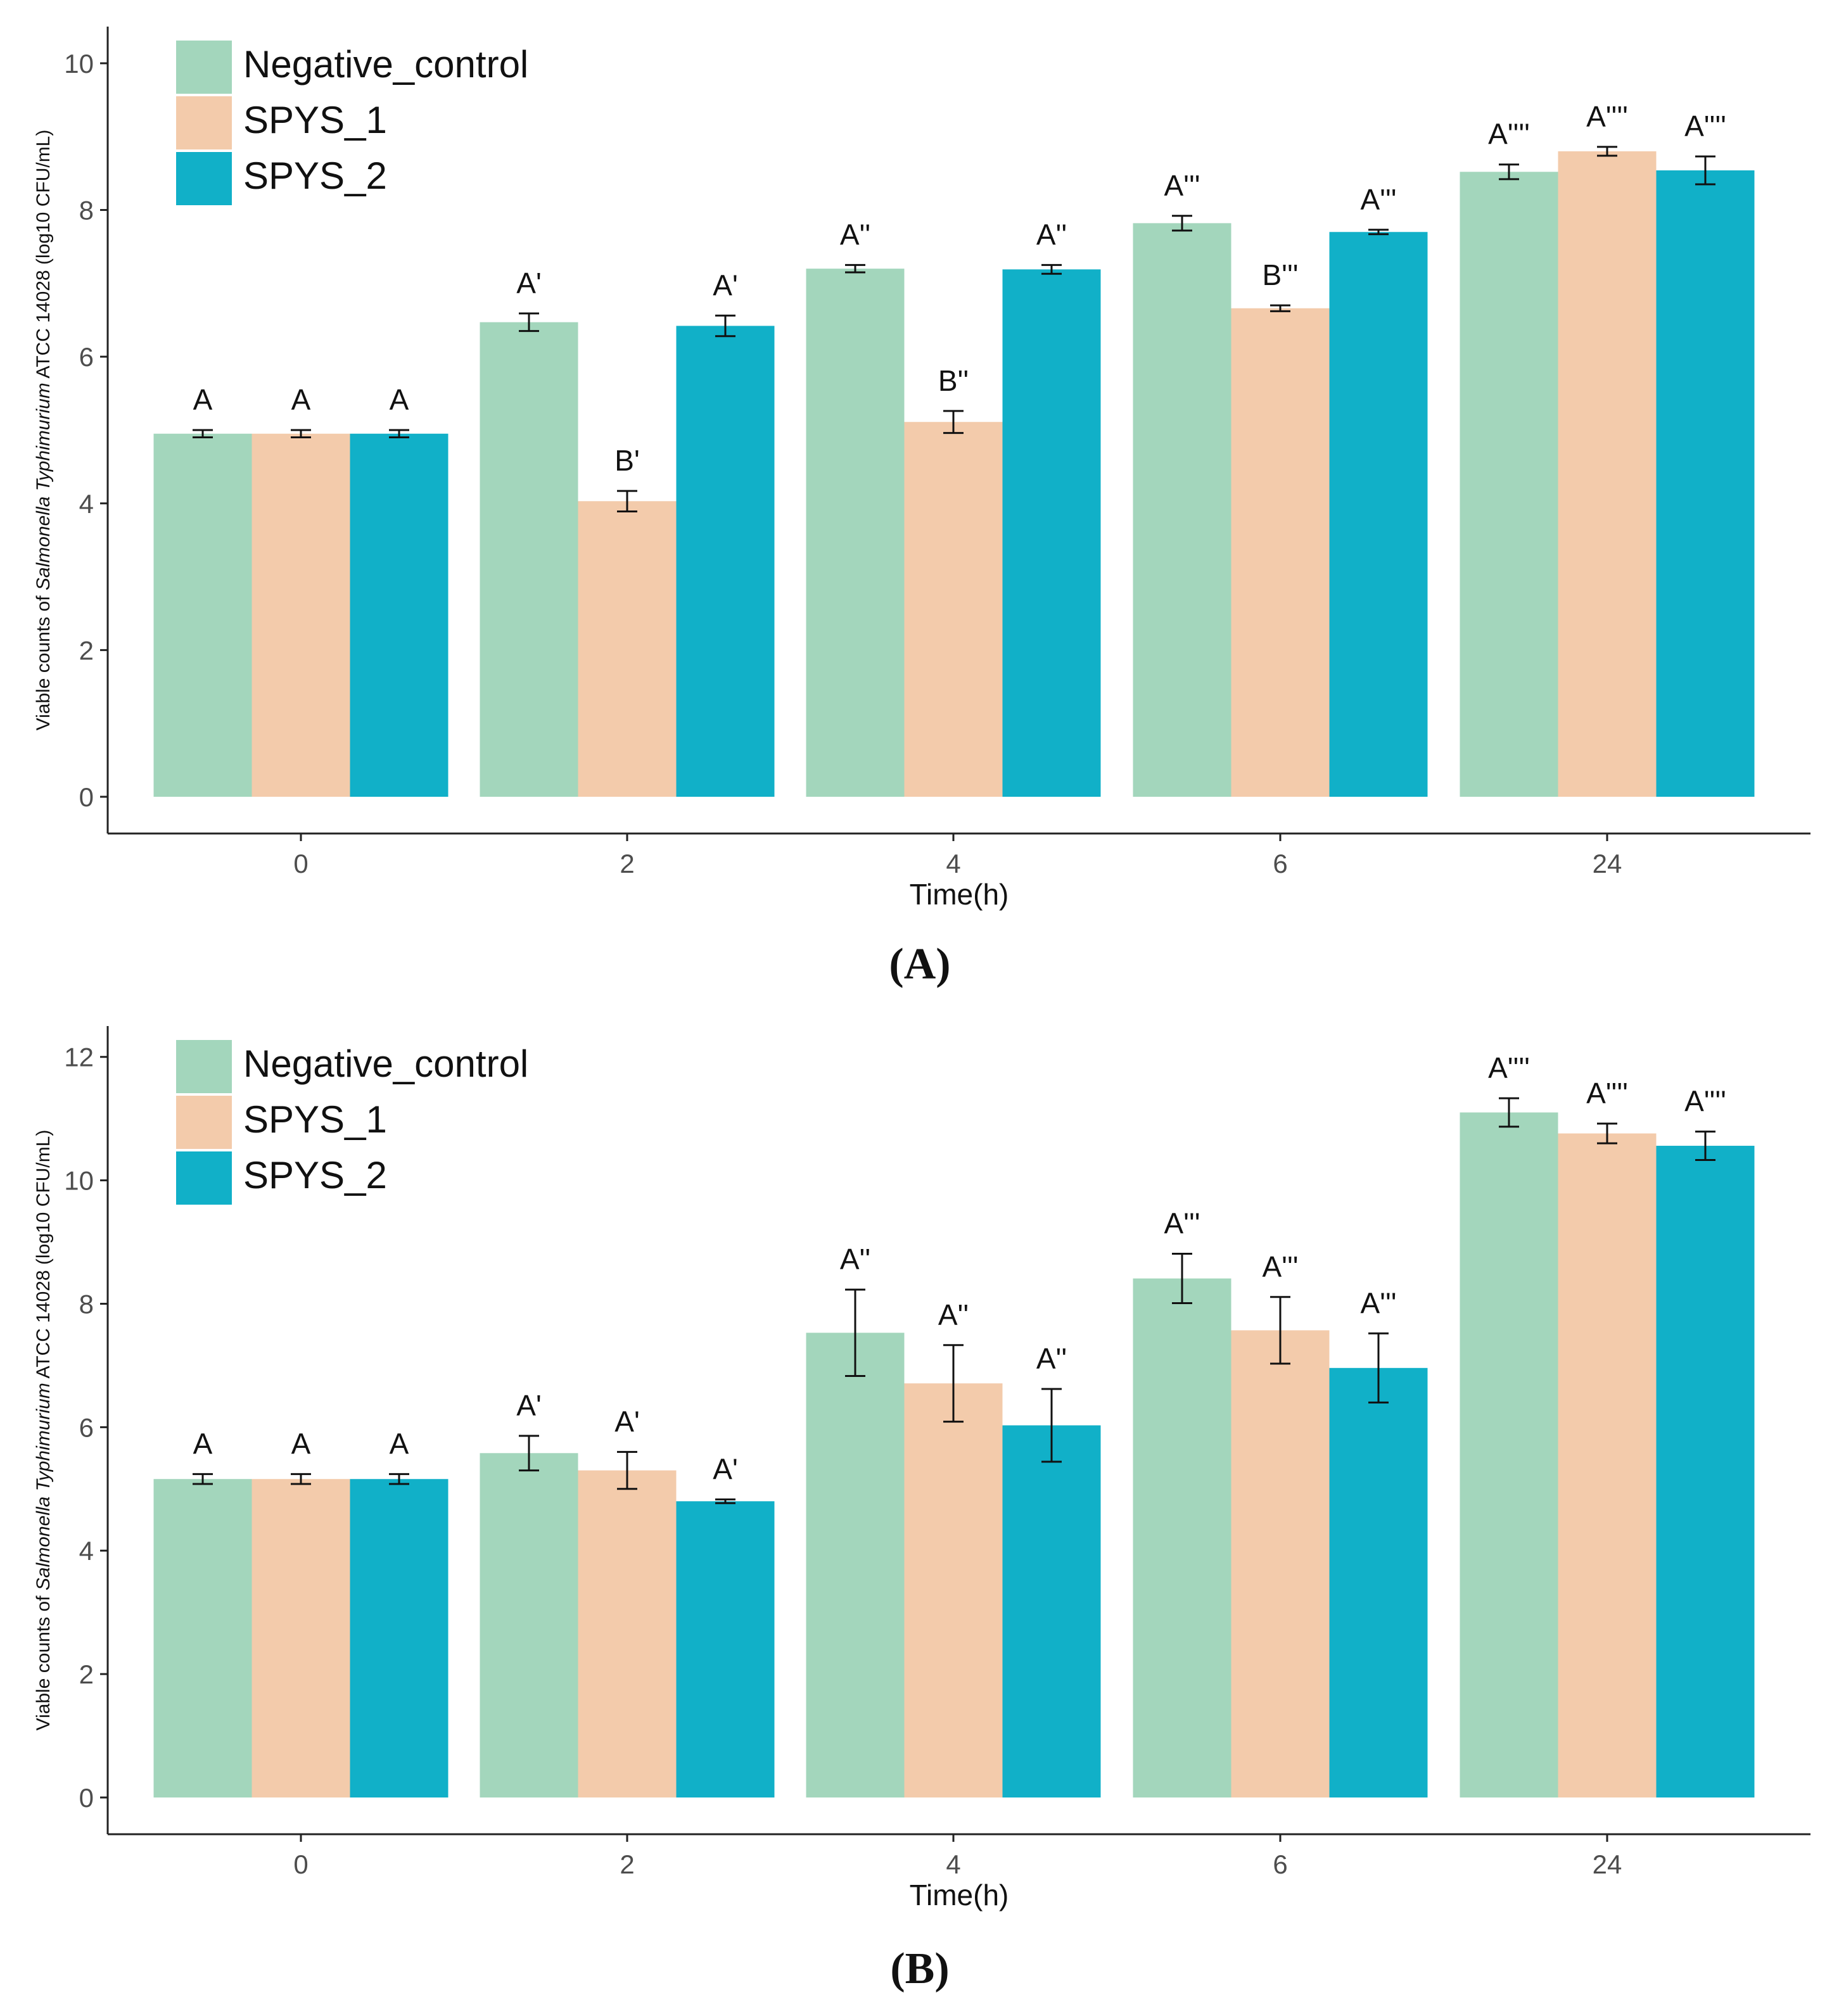 This screenshot has height=2016, width=1839. Describe the element at coordinates (86, 797) in the screenshot. I see `panel-a-y-tick-label: 0` at that location.